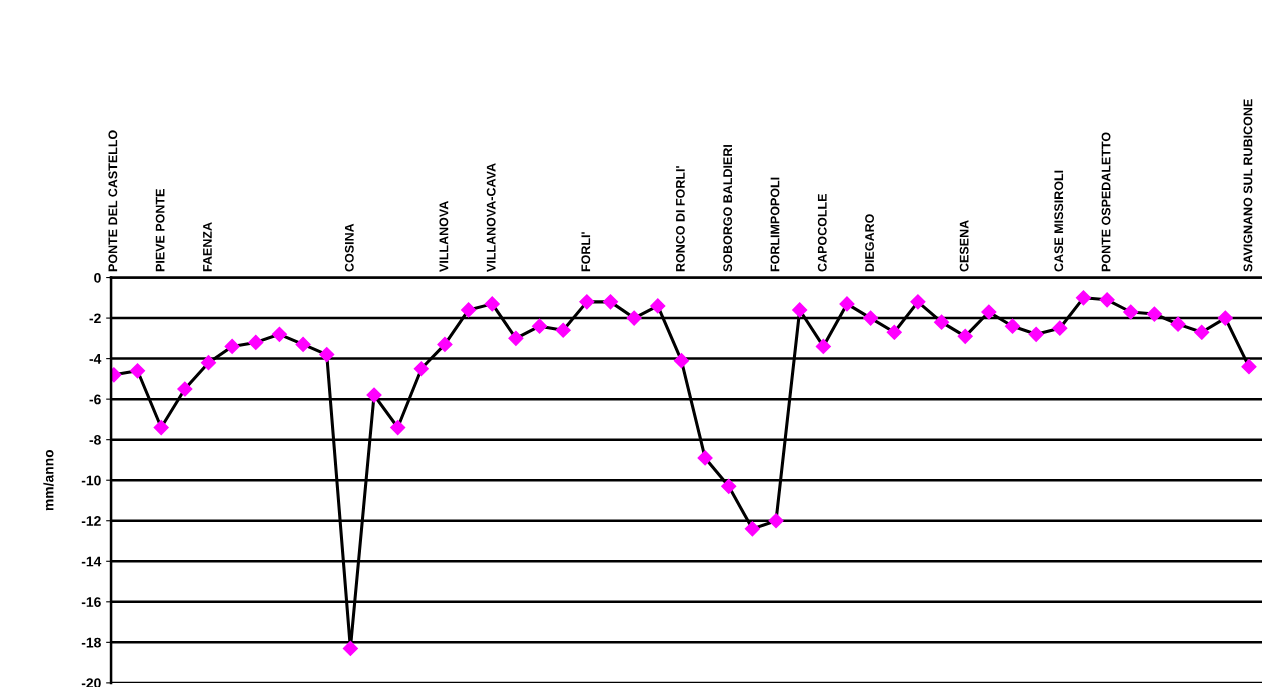 This screenshot has width=1262, height=687. I want to click on y-tick-label: -8, so click(95, 440).